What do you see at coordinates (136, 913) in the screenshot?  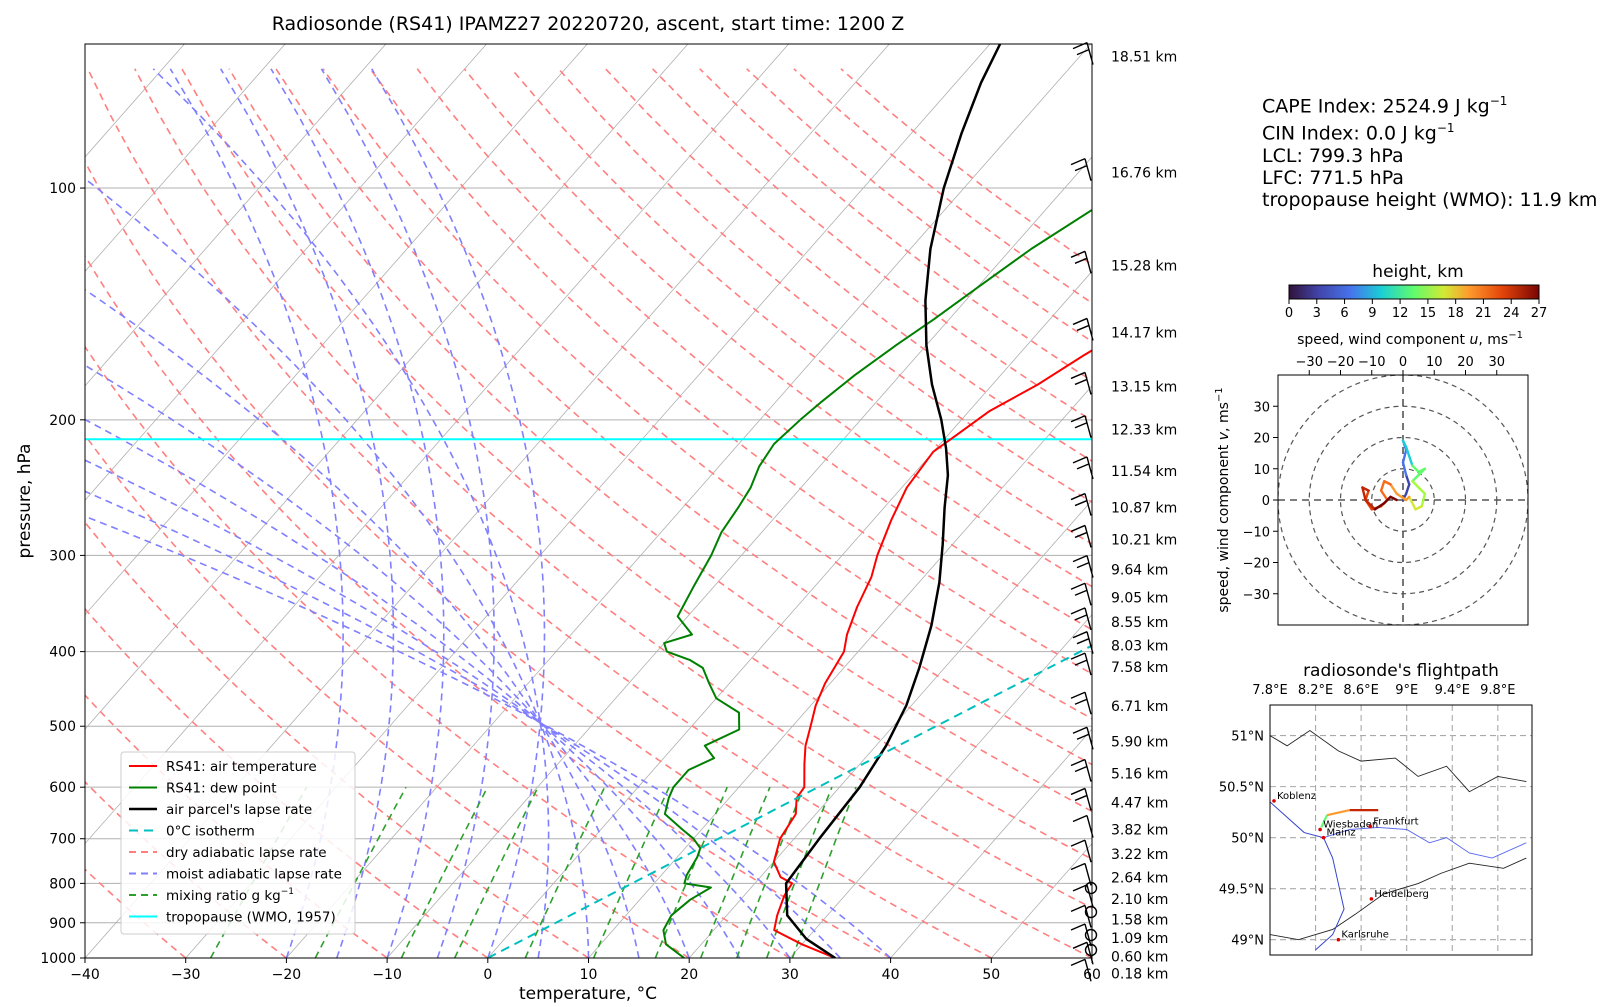 I see `dry-adiabat` at bounding box center [136, 913].